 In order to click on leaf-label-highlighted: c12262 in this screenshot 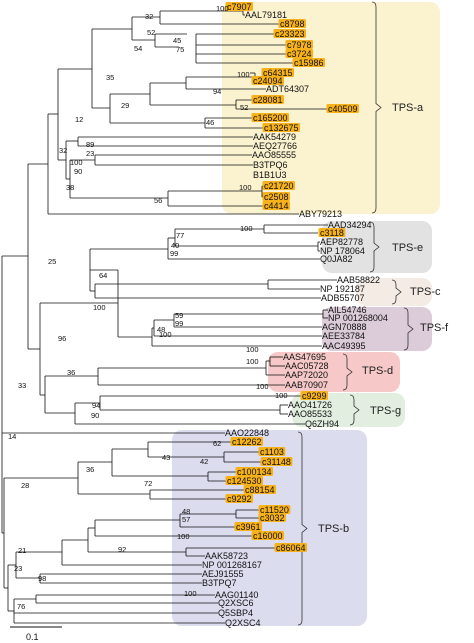, I will do `click(247, 442)`.